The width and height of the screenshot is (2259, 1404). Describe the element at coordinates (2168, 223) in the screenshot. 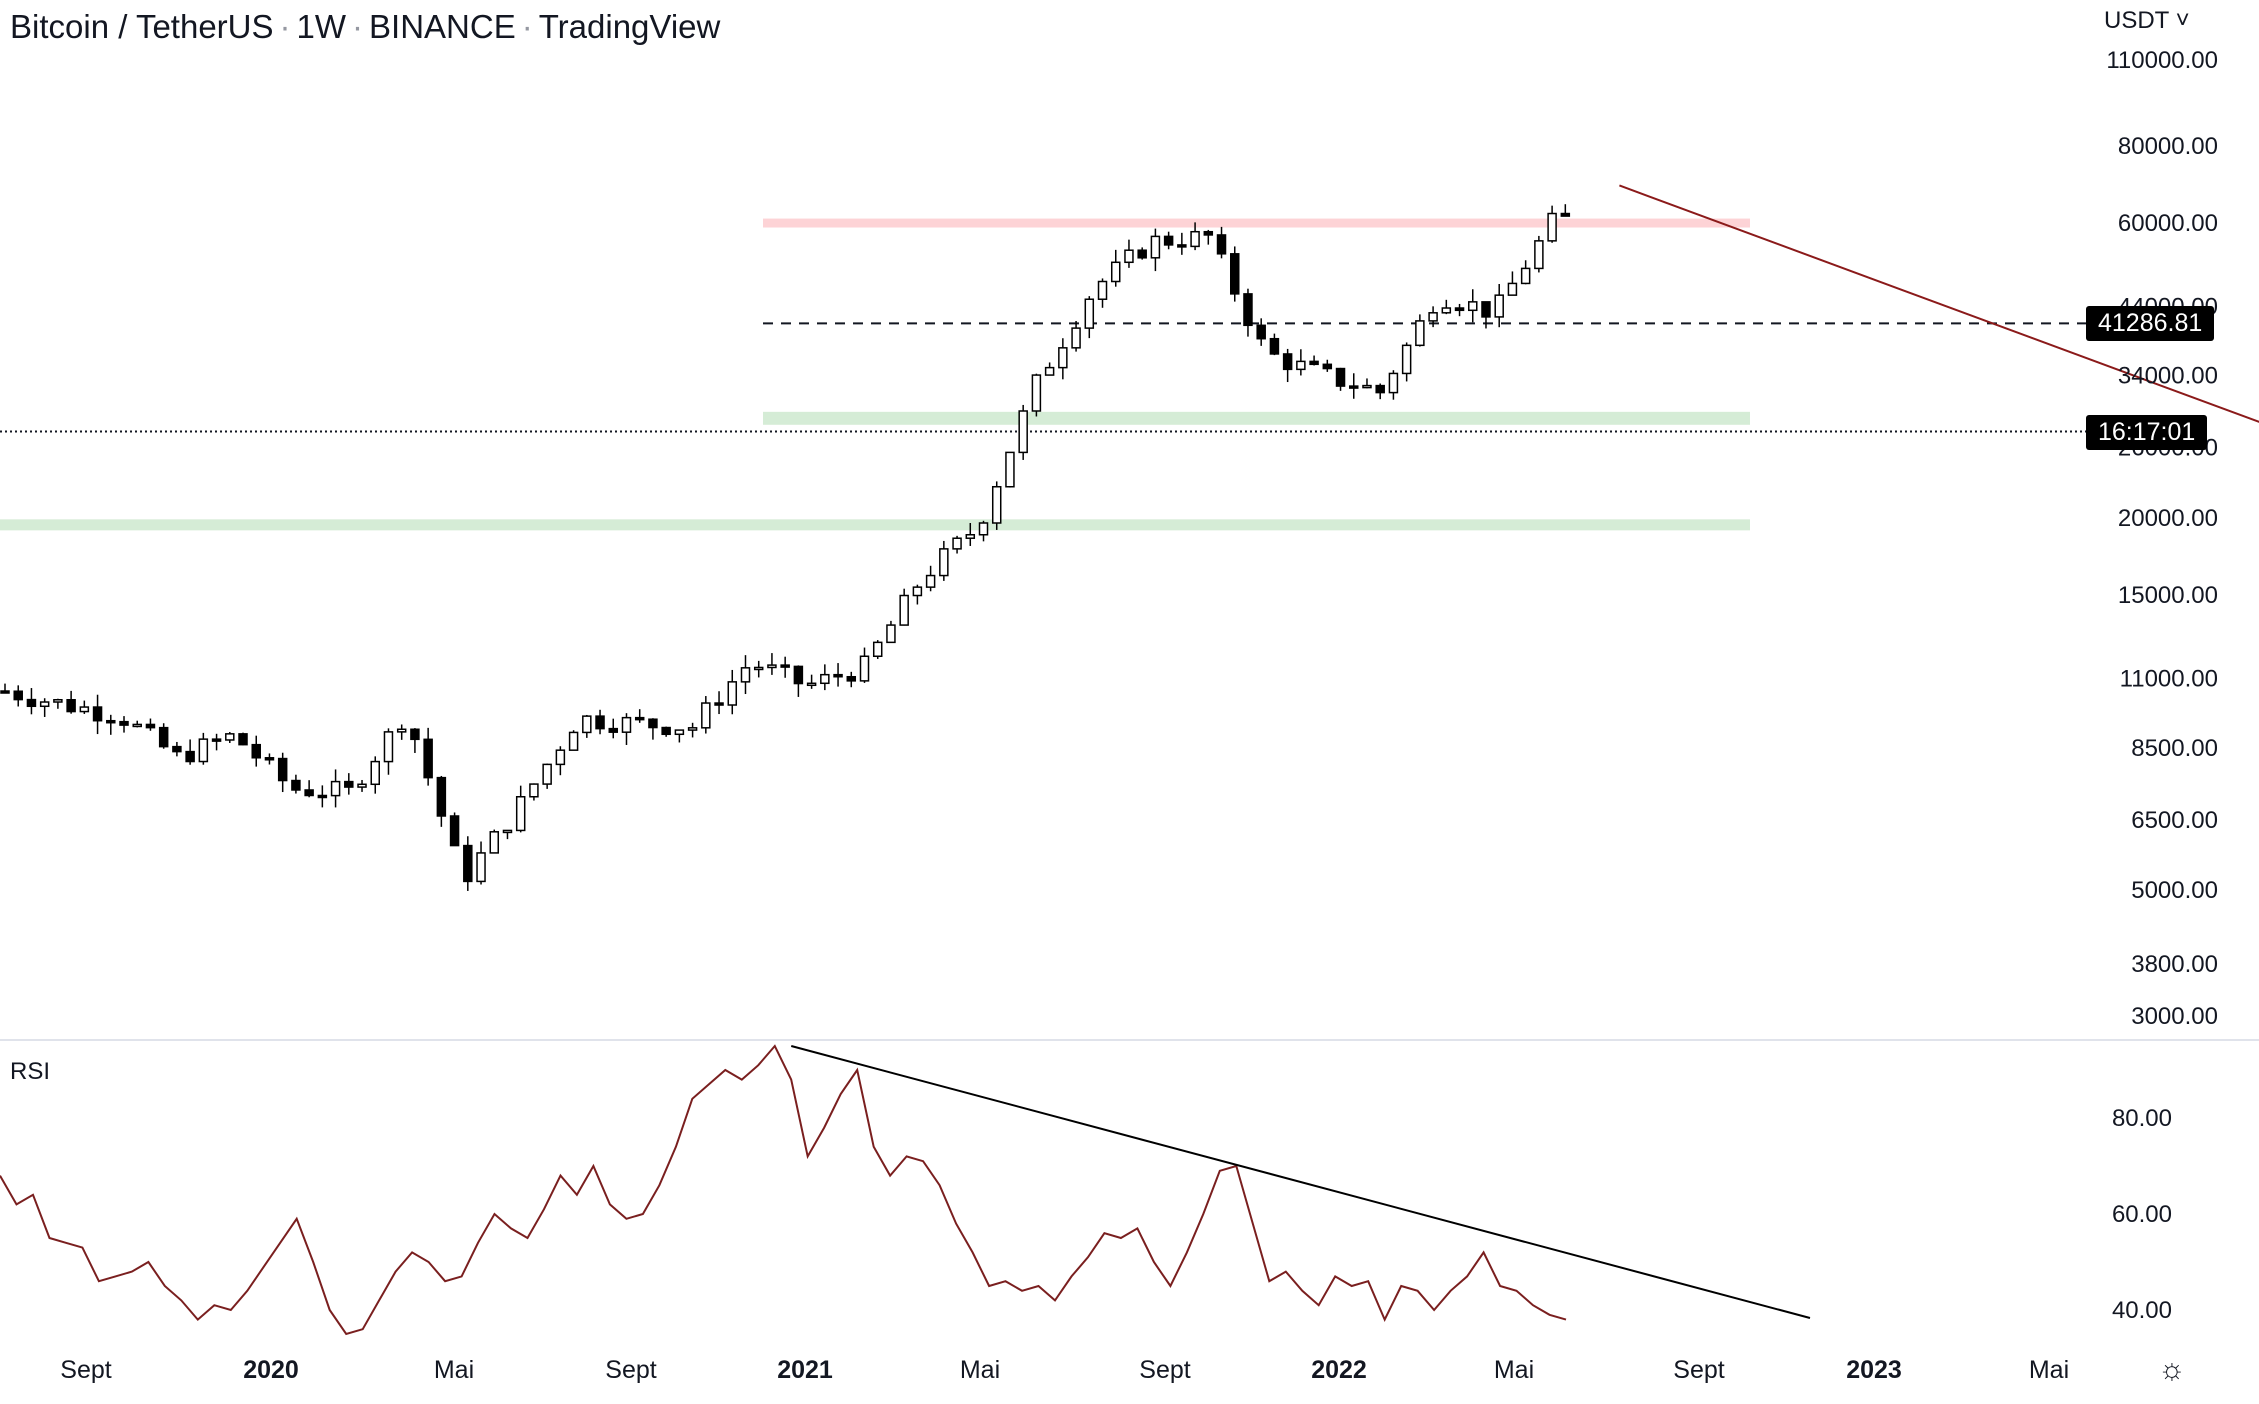

I see `price-tick-label: 60000.00` at that location.